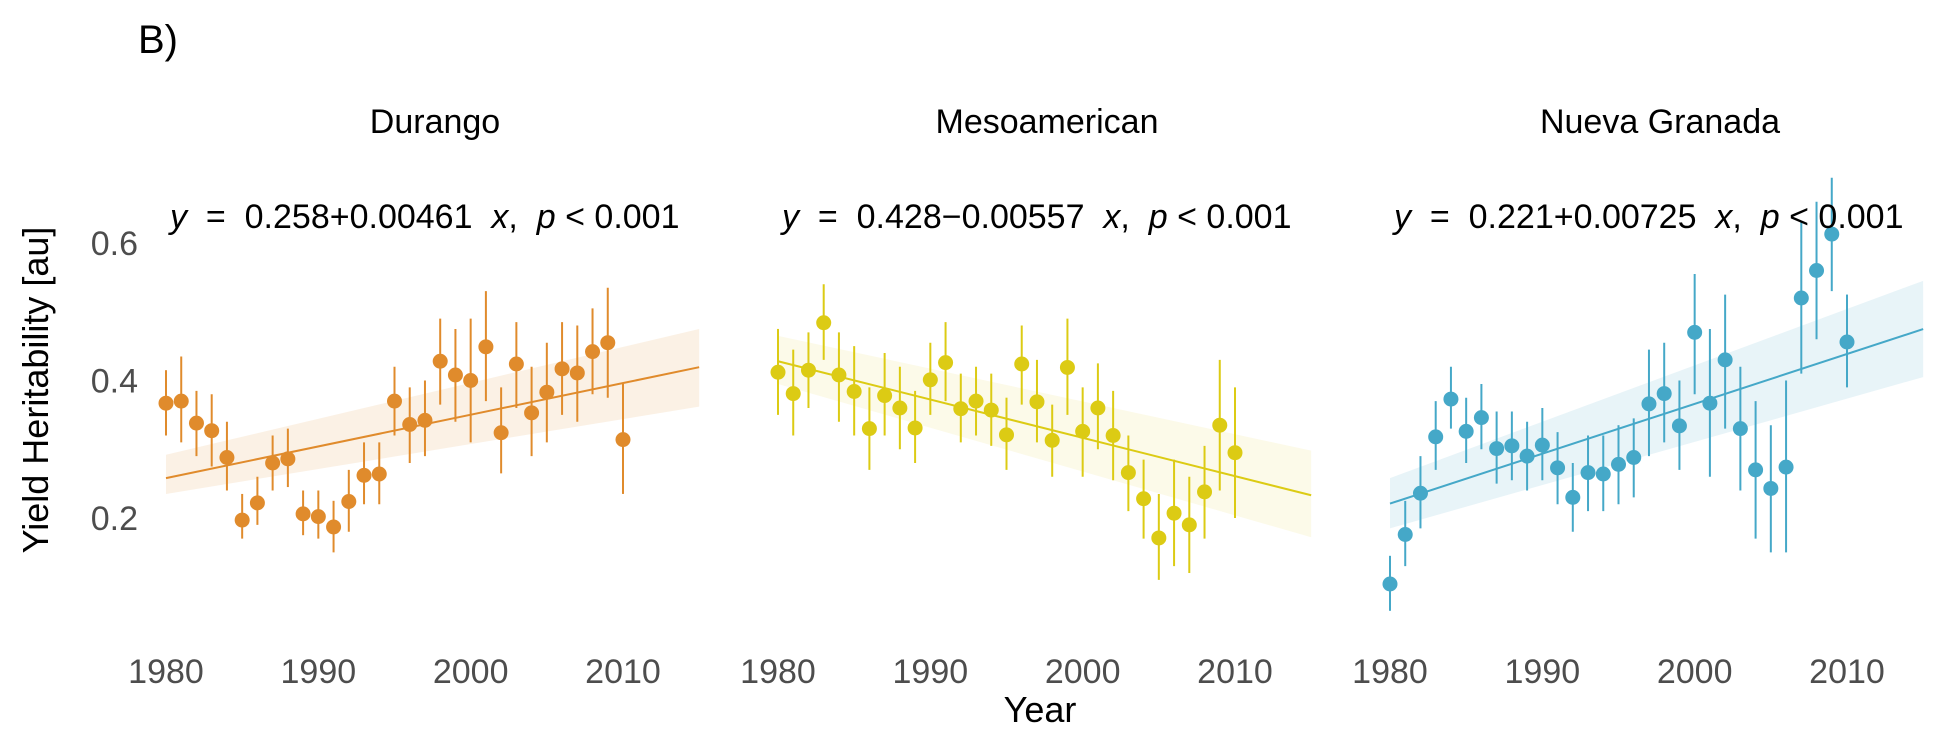 The width and height of the screenshot is (1950, 750). What do you see at coordinates (114, 244) in the screenshot?
I see `y-tick-label: 0.6` at bounding box center [114, 244].